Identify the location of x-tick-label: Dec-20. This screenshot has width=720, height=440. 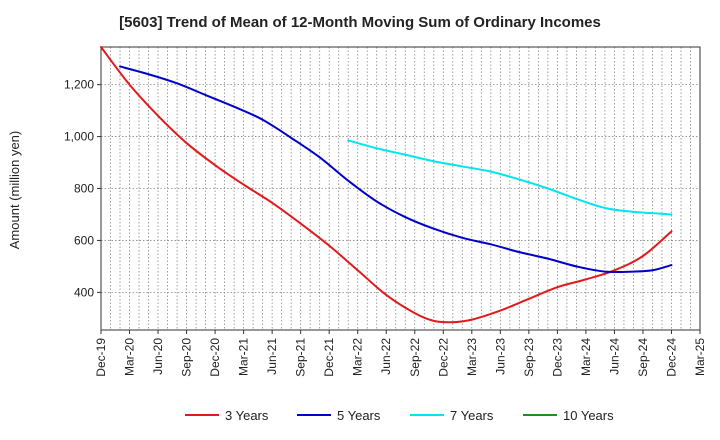
(215, 357).